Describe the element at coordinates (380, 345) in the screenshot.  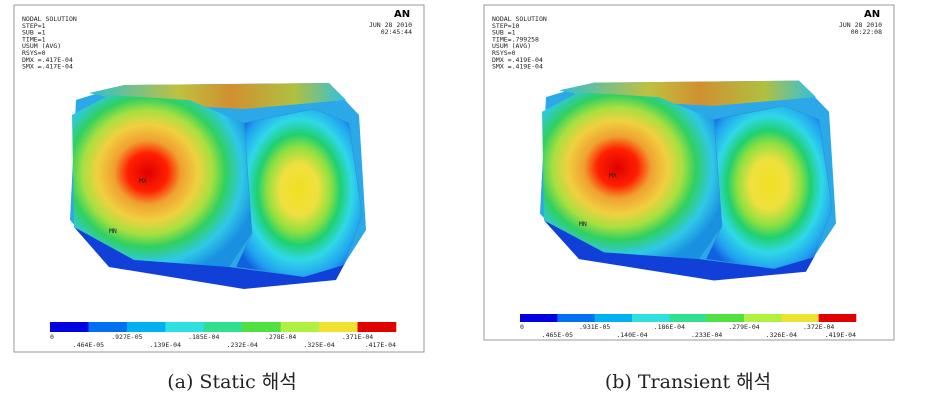
I see `colorbar-label: .417E-04` at that location.